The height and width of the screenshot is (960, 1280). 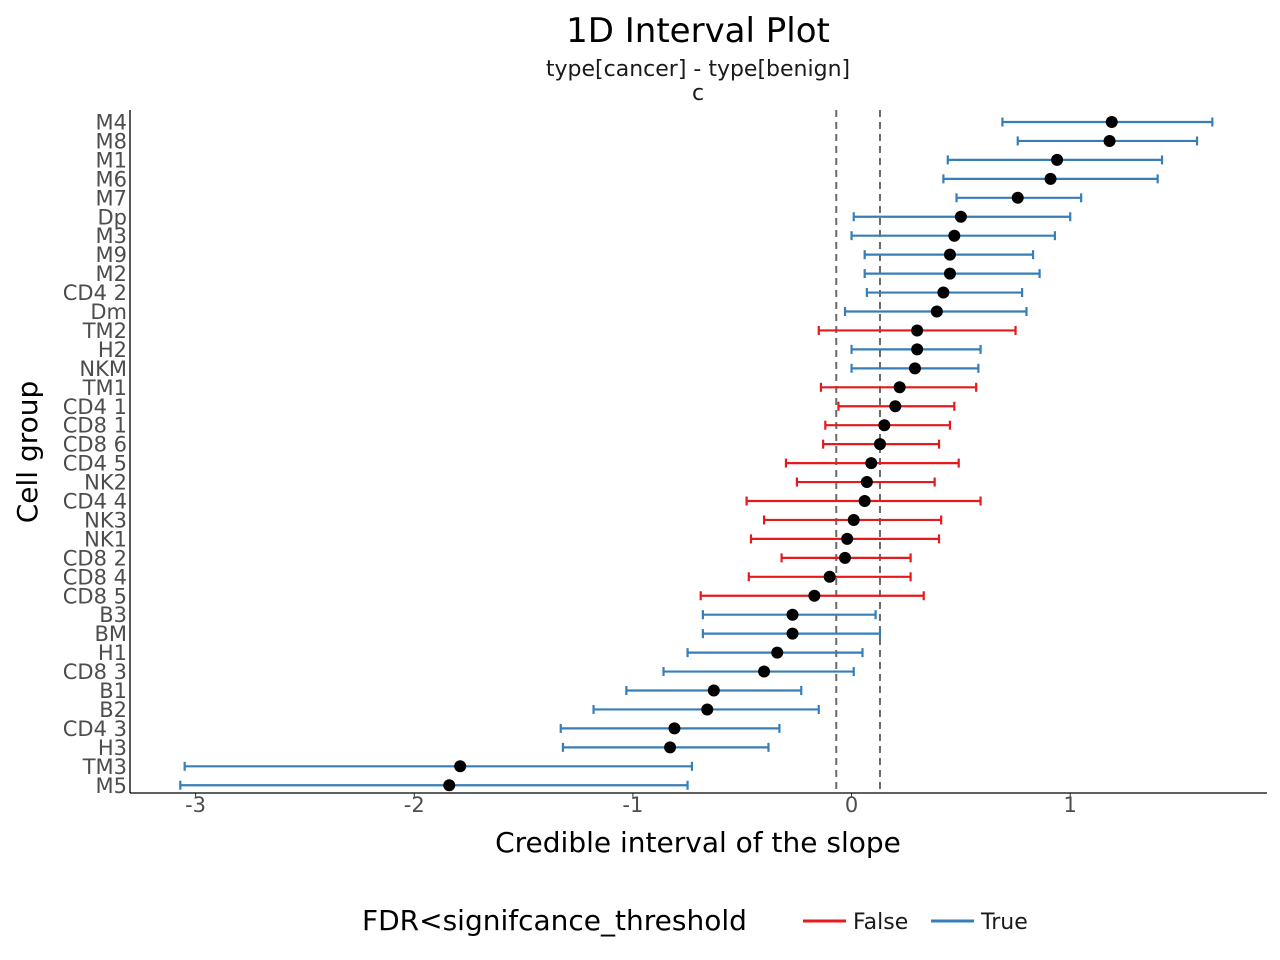 I want to click on chart-title: 1D Interval Plot, so click(x=698, y=31).